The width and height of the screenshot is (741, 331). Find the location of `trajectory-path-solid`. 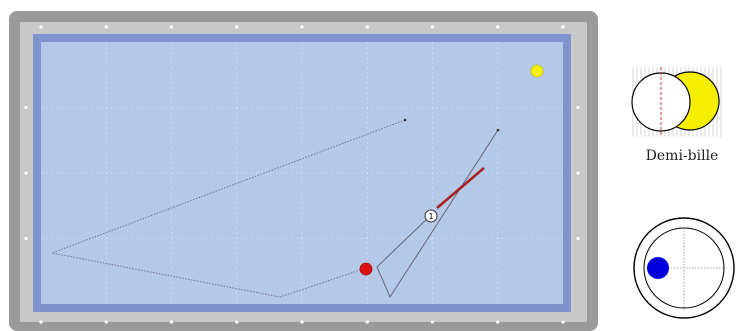

trajectory-path-solid is located at coordinates (437, 214).